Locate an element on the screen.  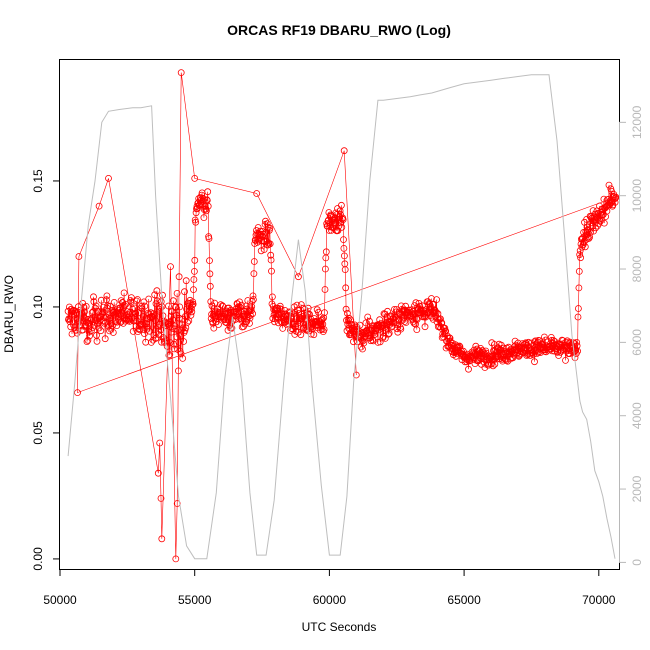
y-tick-label: 0.05 is located at coordinates (38, 433).